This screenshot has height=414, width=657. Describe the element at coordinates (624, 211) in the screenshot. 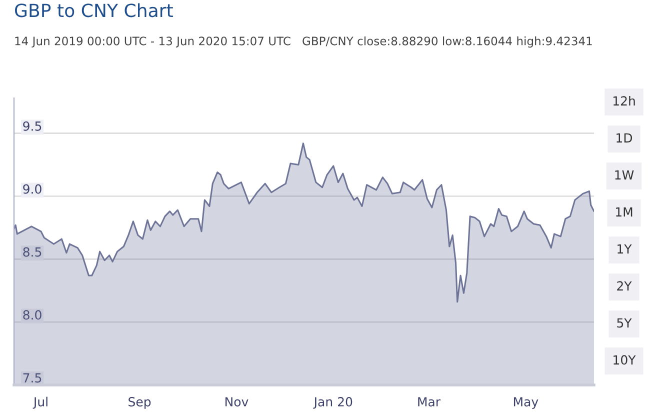

I see `text: 1M` at that location.